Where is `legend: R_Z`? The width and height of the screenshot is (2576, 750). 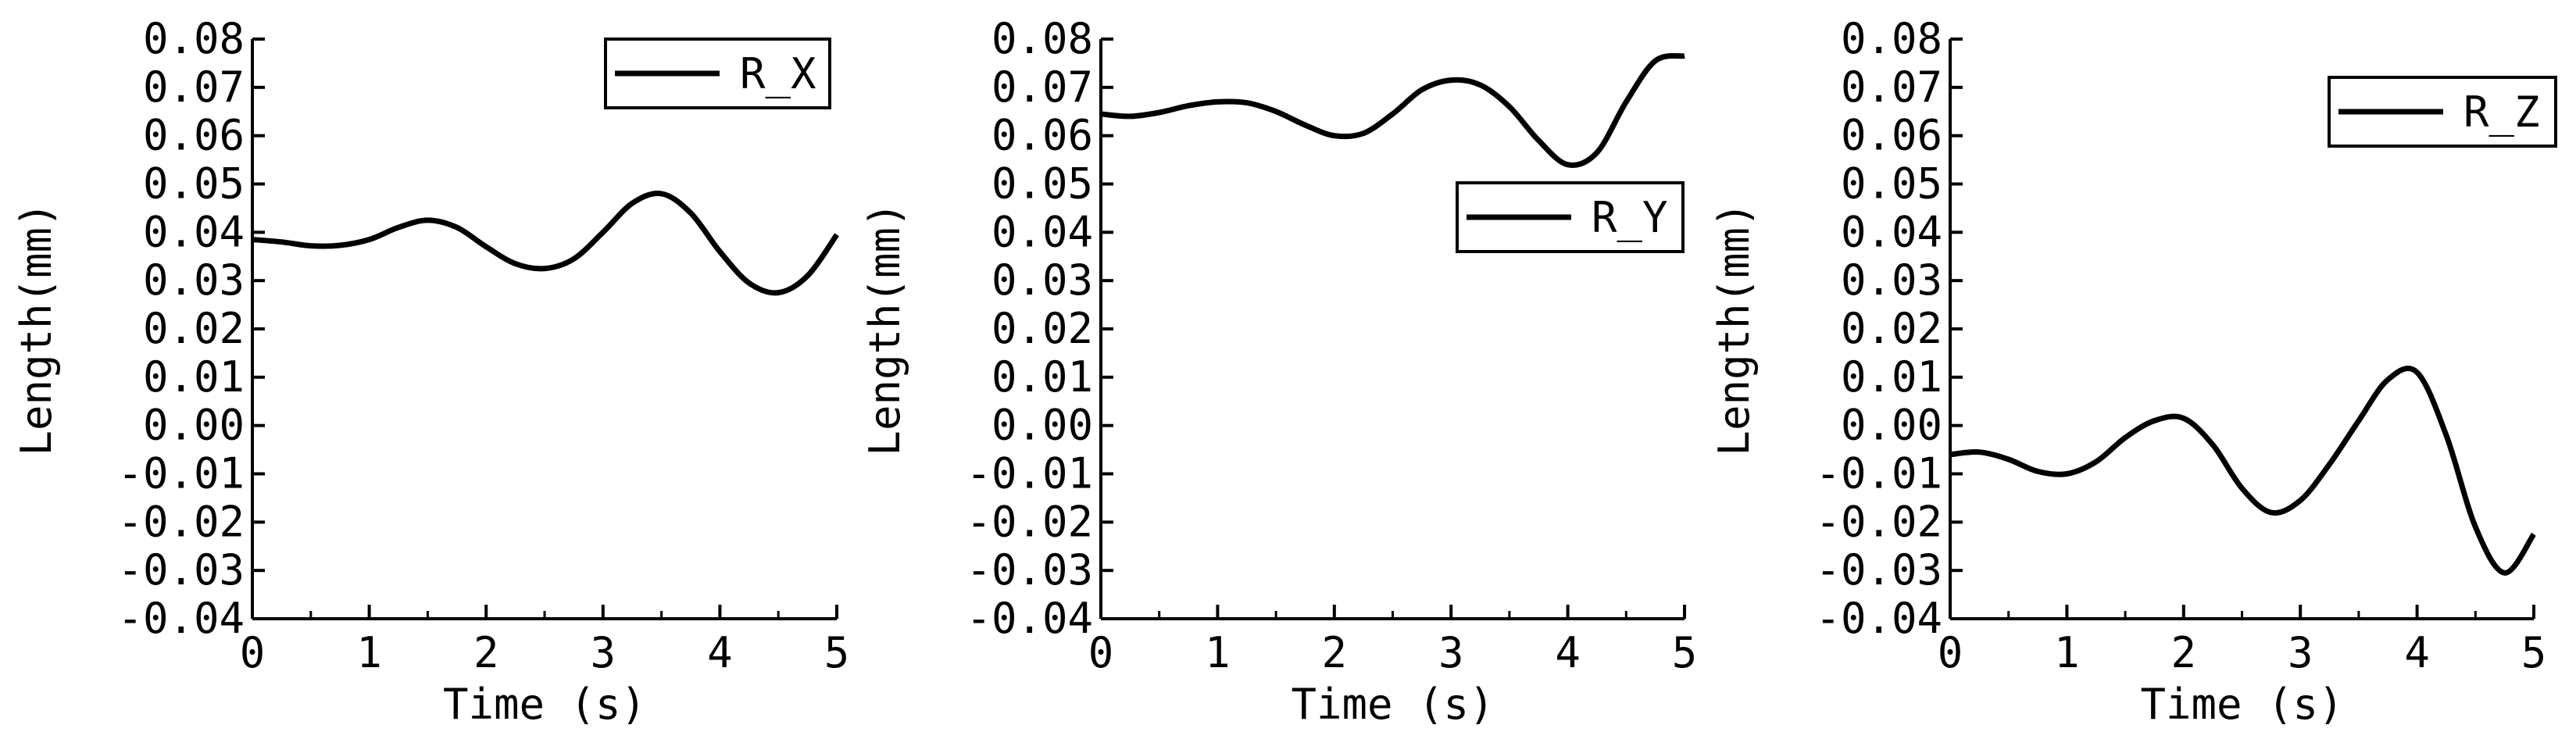 legend: R_Z is located at coordinates (2443, 112).